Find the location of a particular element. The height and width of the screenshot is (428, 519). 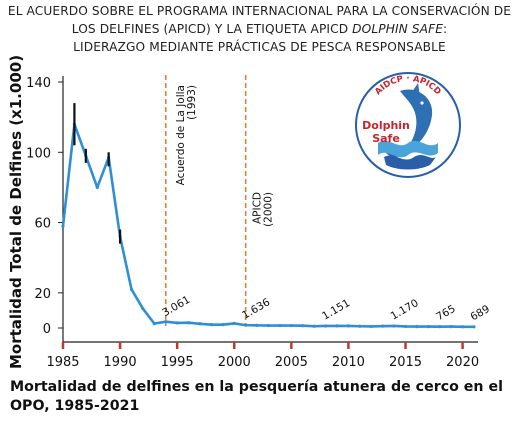

data-label: 1.151 is located at coordinates (336, 309).